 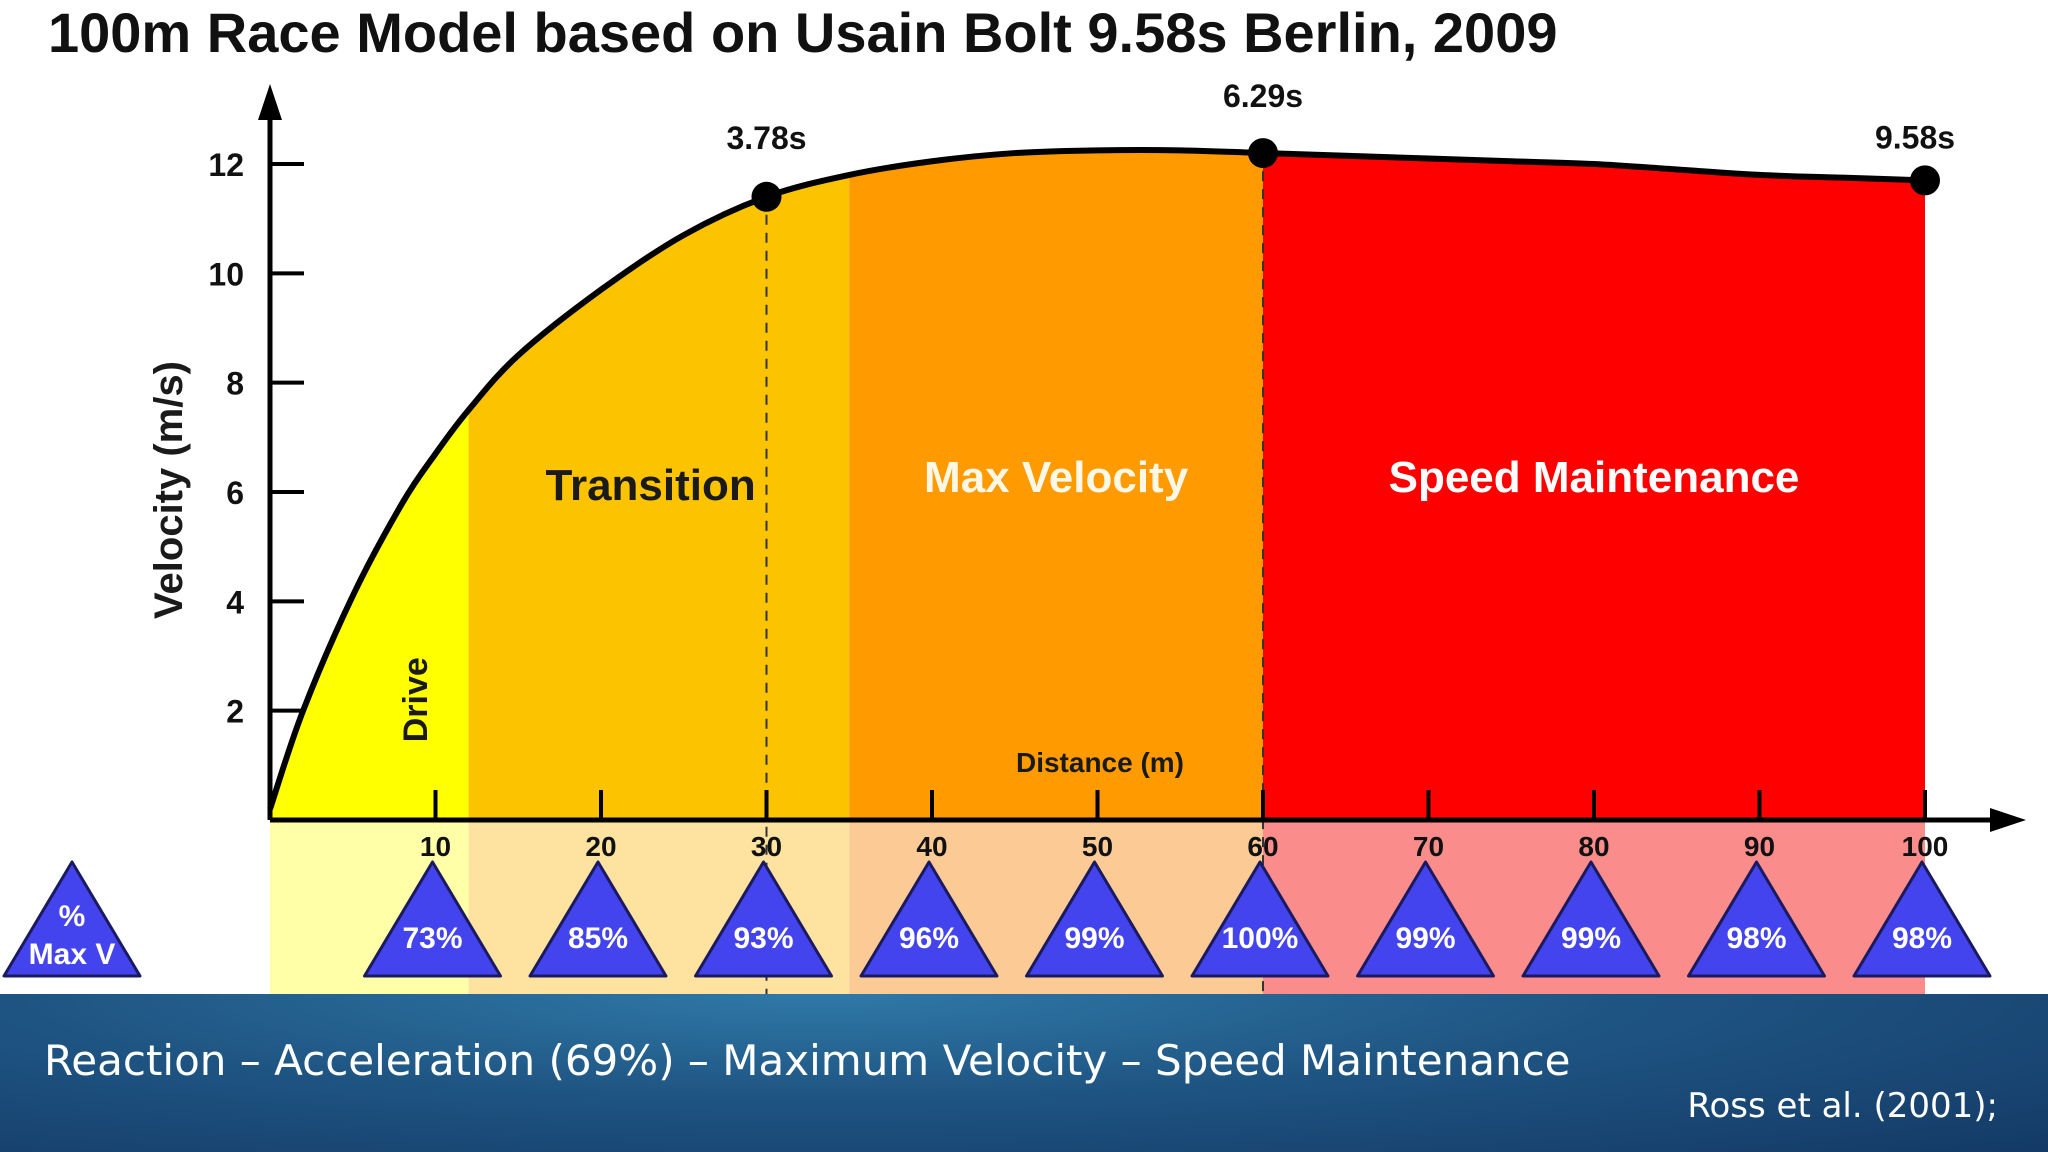 I want to click on y-tick-label-12: 12, so click(x=226, y=165).